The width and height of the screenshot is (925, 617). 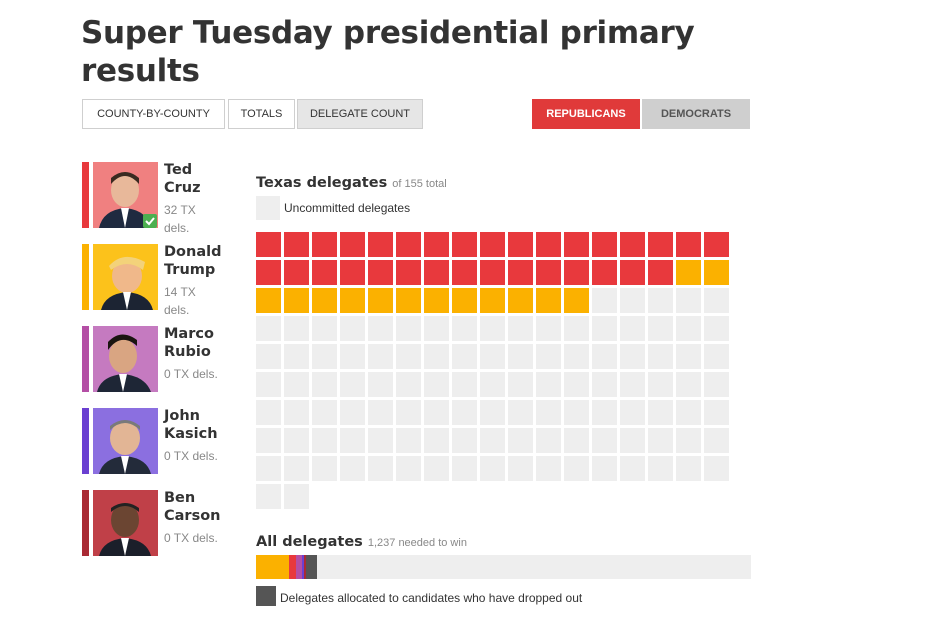 What do you see at coordinates (180, 301) in the screenshot?
I see `candidate-delegates: 14 TX dels.` at bounding box center [180, 301].